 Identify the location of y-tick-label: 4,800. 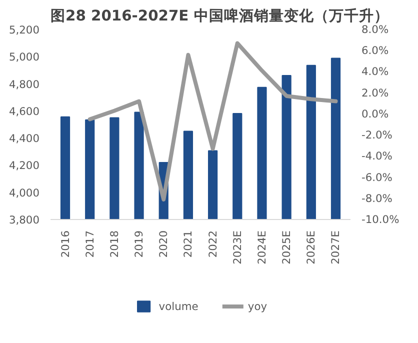
(24, 84).